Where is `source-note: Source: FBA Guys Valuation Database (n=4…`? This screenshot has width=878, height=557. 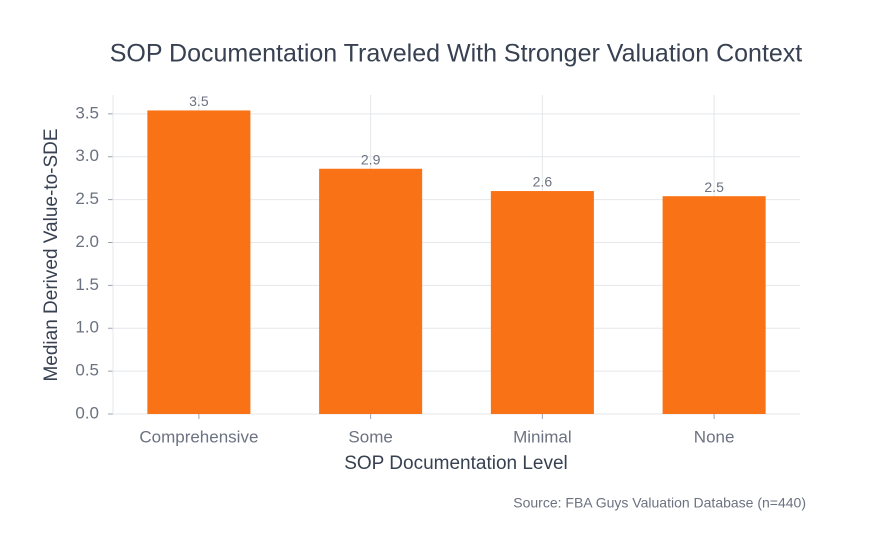 source-note: Source: FBA Guys Valuation Database (n=4… is located at coordinates (659, 503).